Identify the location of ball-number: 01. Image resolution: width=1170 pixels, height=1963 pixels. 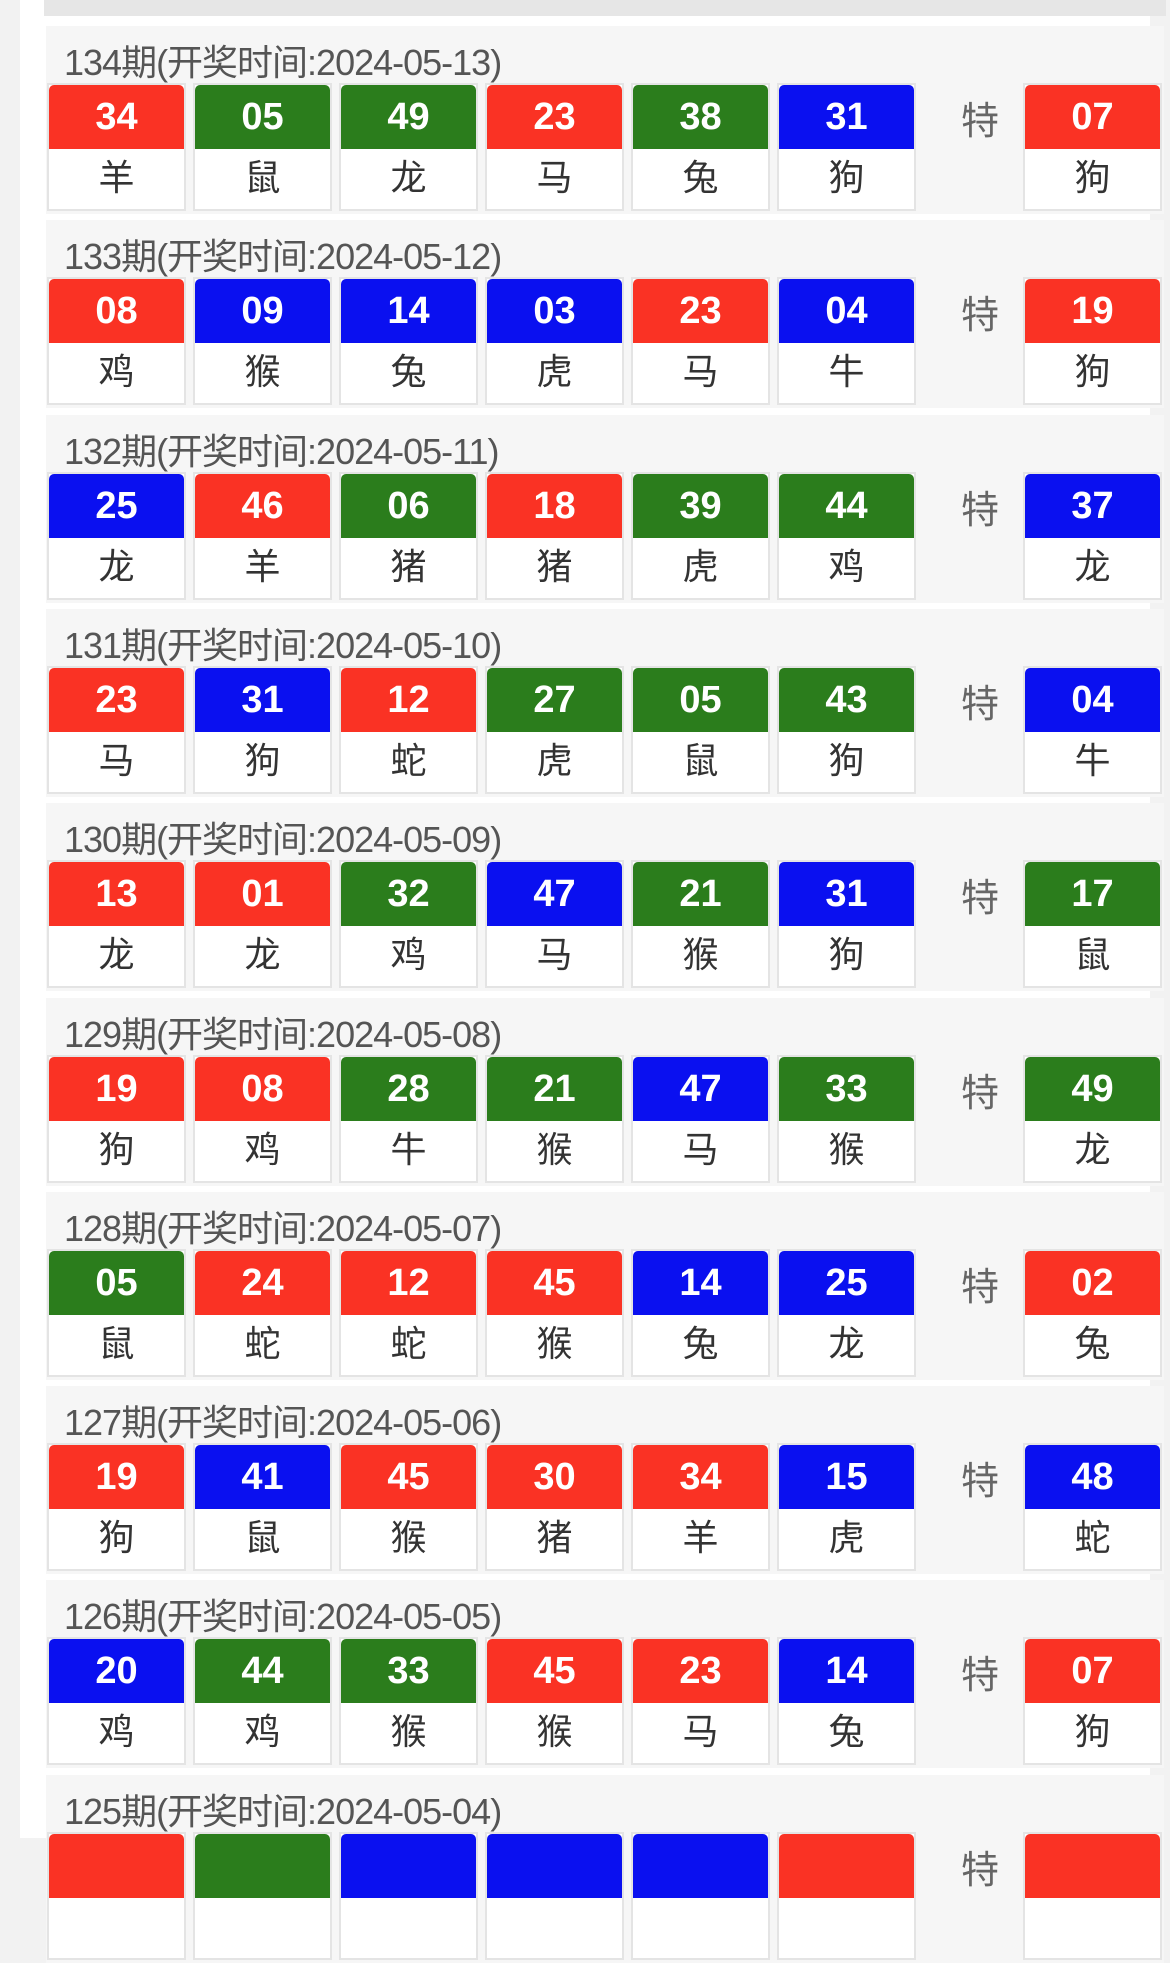
(262, 894).